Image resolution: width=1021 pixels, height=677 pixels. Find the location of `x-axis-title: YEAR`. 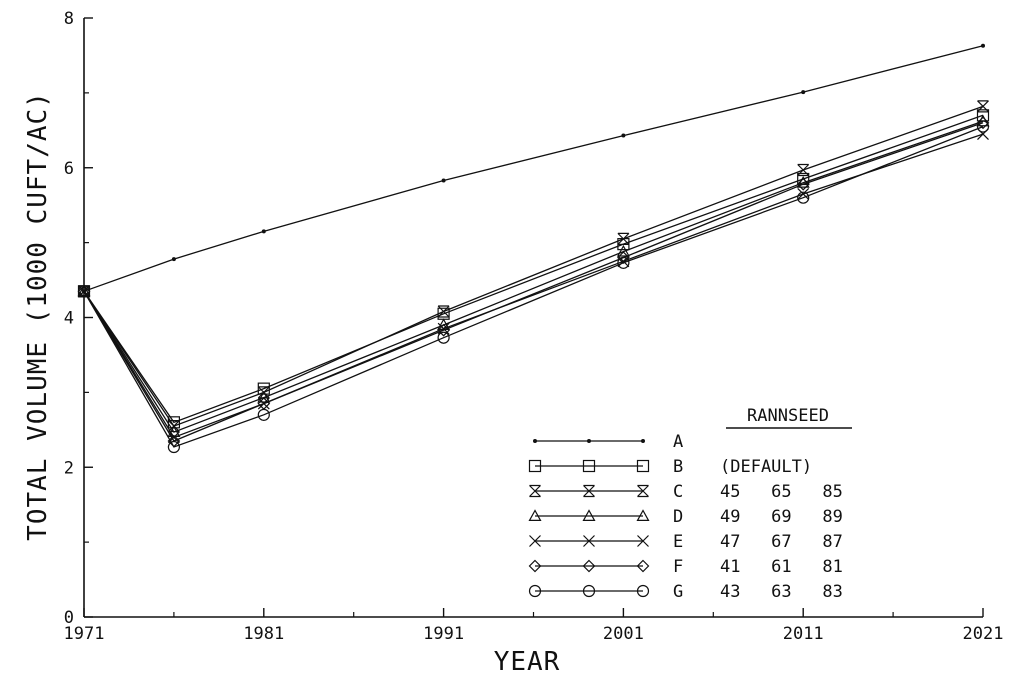

x-axis-title: YEAR is located at coordinates (527, 662).